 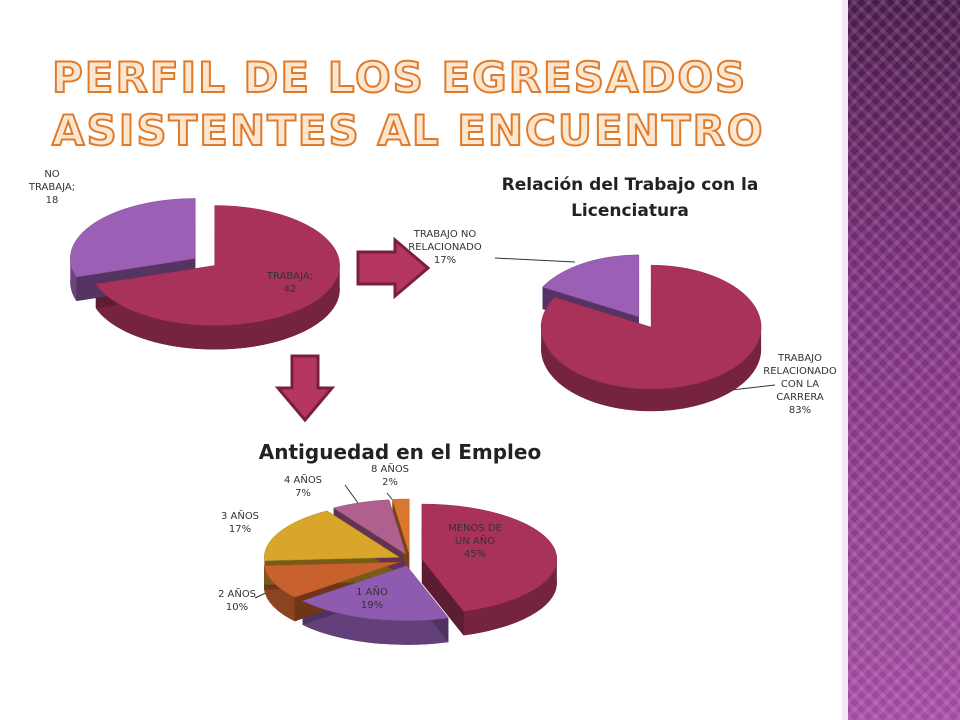 I want to click on label-value: 10%, so click(x=237, y=607).